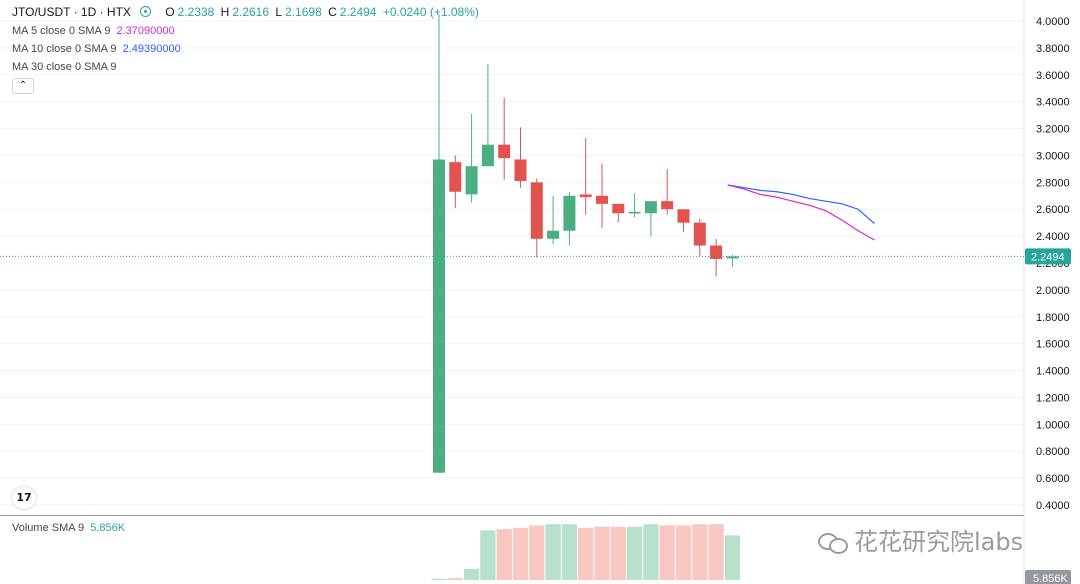 Image resolution: width=1080 pixels, height=584 pixels. Describe the element at coordinates (279, 12) in the screenshot. I see `low-label: L` at that location.